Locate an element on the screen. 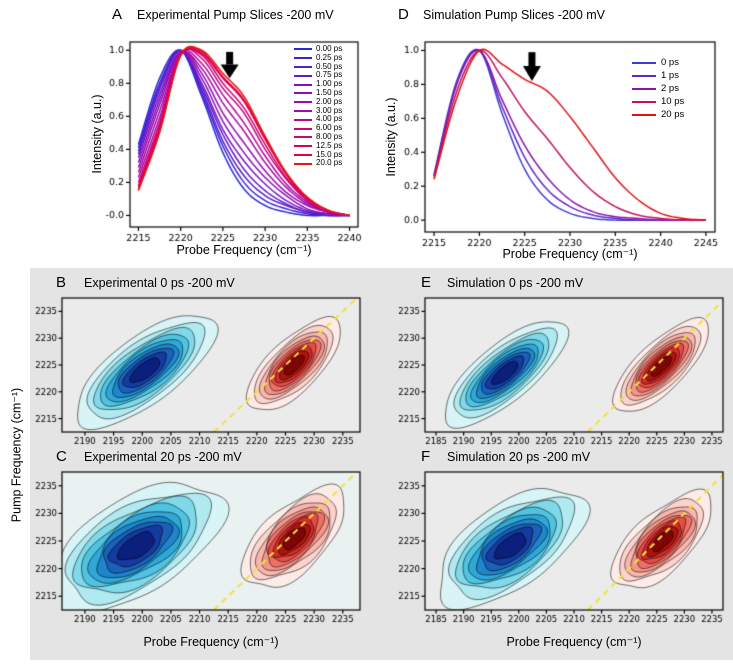  panel-b-title: Experimental 0 ps -200 mV is located at coordinates (159, 283).